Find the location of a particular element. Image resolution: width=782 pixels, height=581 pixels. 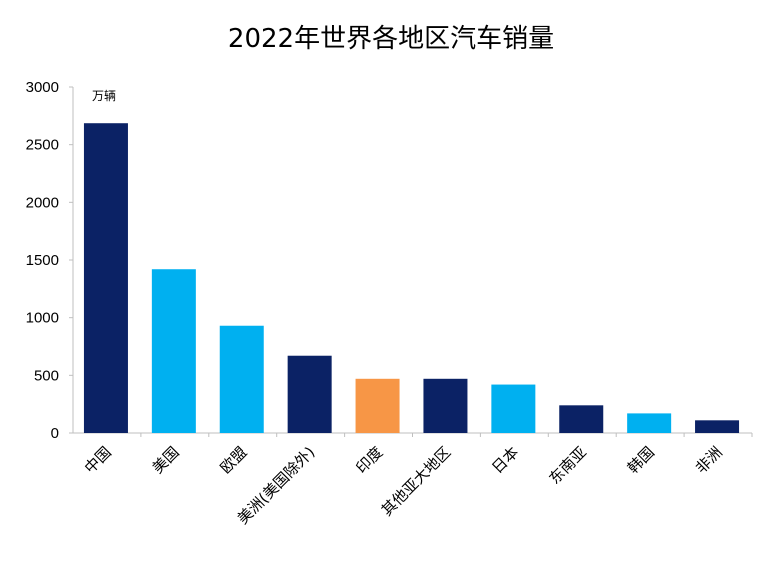

x-tick-label: 美国 is located at coordinates (166, 460).